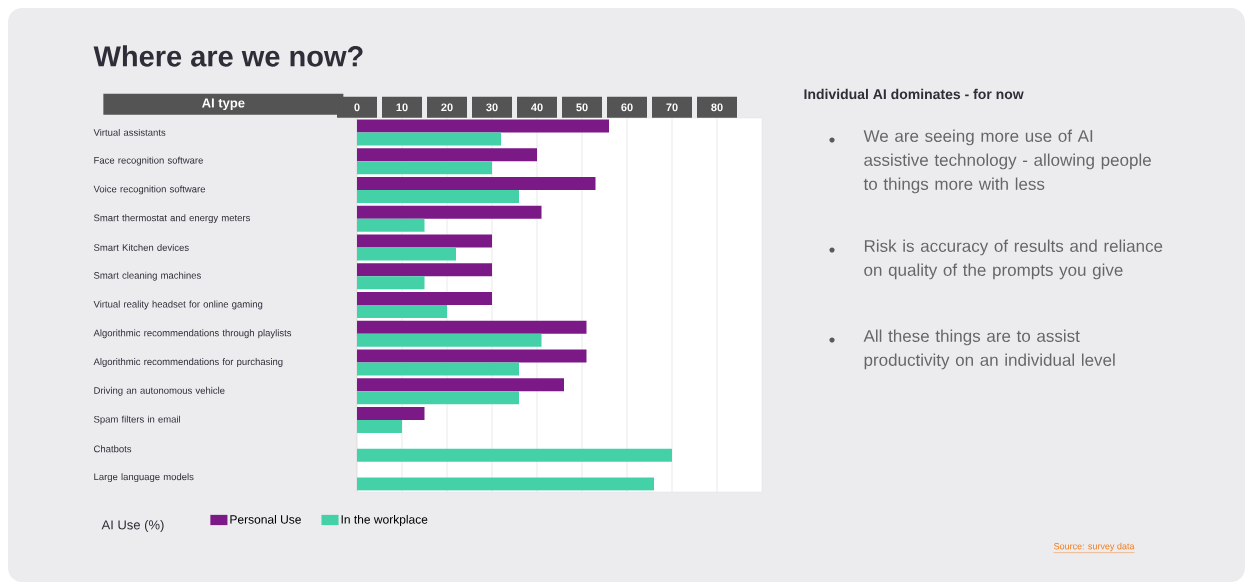 The width and height of the screenshot is (1253, 588). What do you see at coordinates (492, 107) in the screenshot?
I see `x-tick-label: 30` at bounding box center [492, 107].